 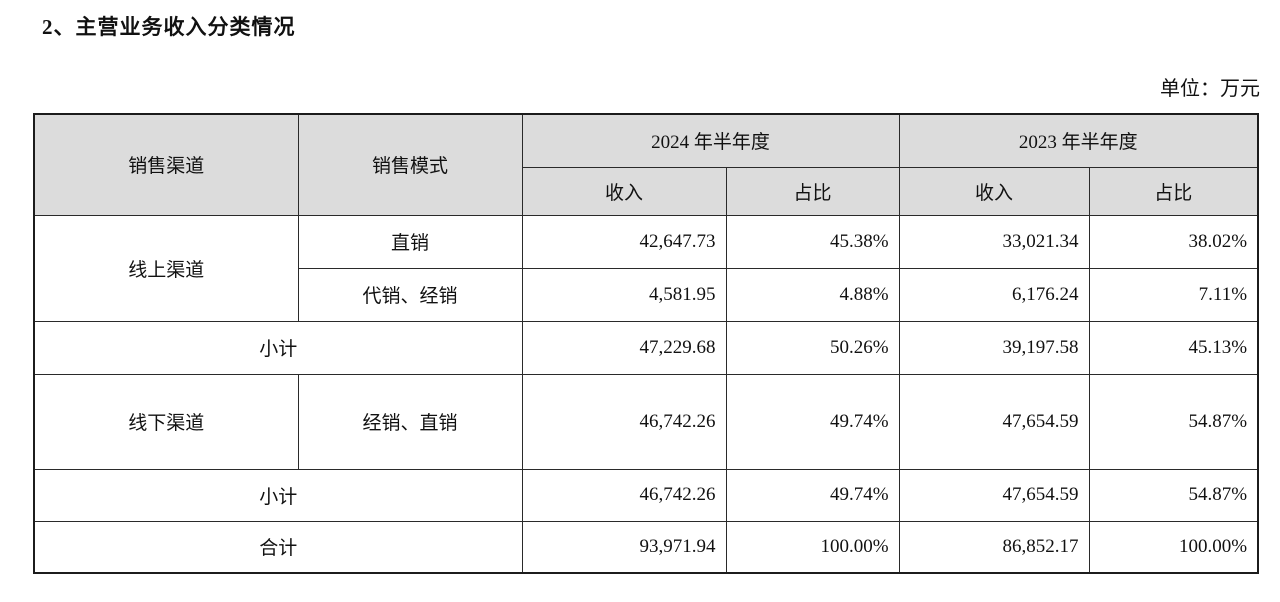 I want to click on cell-mode-agency: 代销、经销, so click(x=410, y=294).